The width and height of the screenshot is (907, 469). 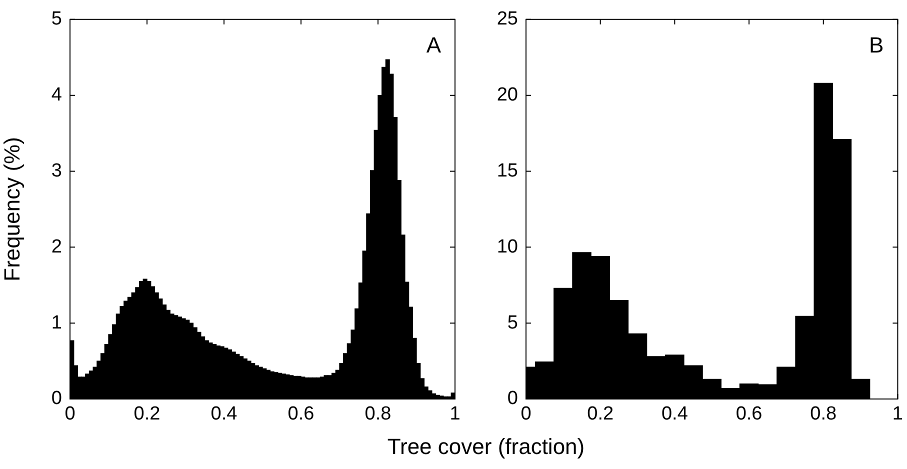 I want to click on y-tick-label: 3, so click(x=56, y=171).